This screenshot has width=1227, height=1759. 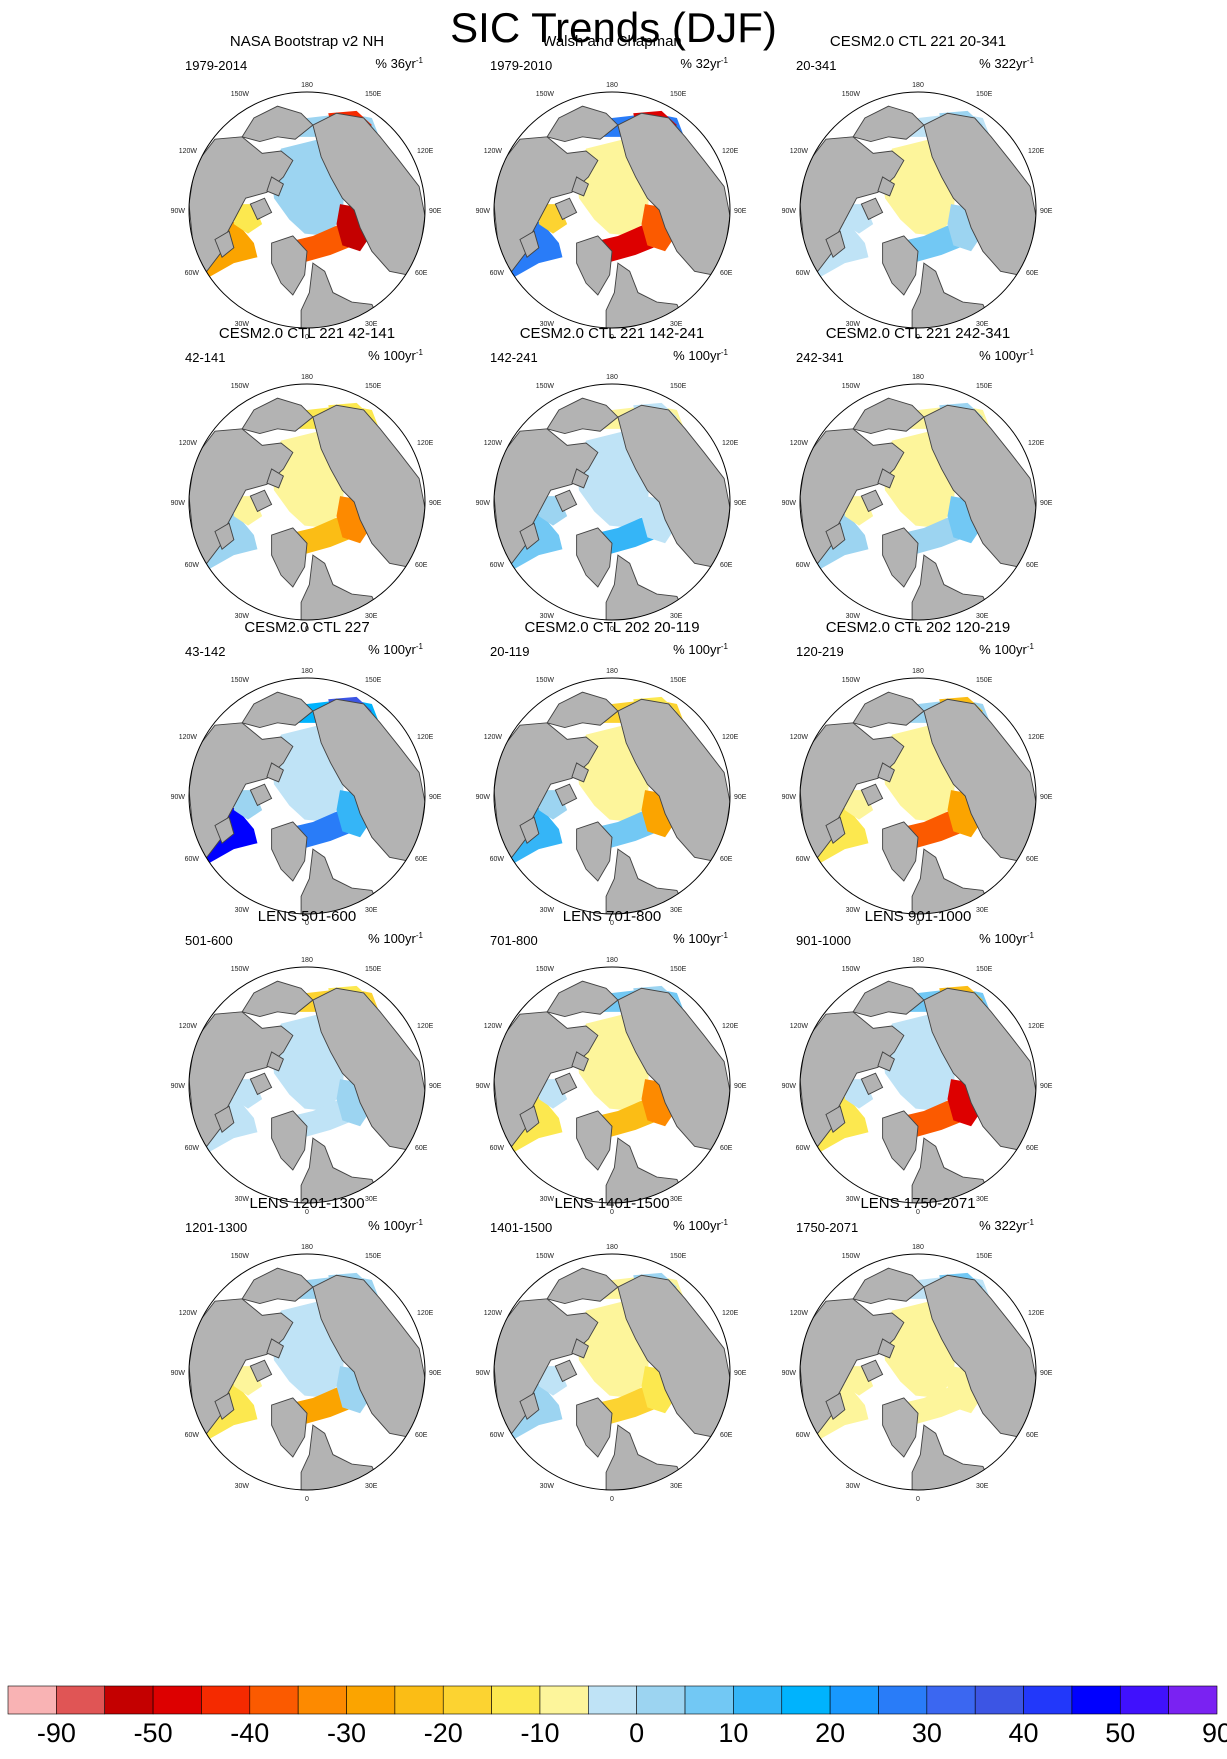 What do you see at coordinates (249, 1733) in the screenshot?
I see `colorbar-label: -40` at bounding box center [249, 1733].